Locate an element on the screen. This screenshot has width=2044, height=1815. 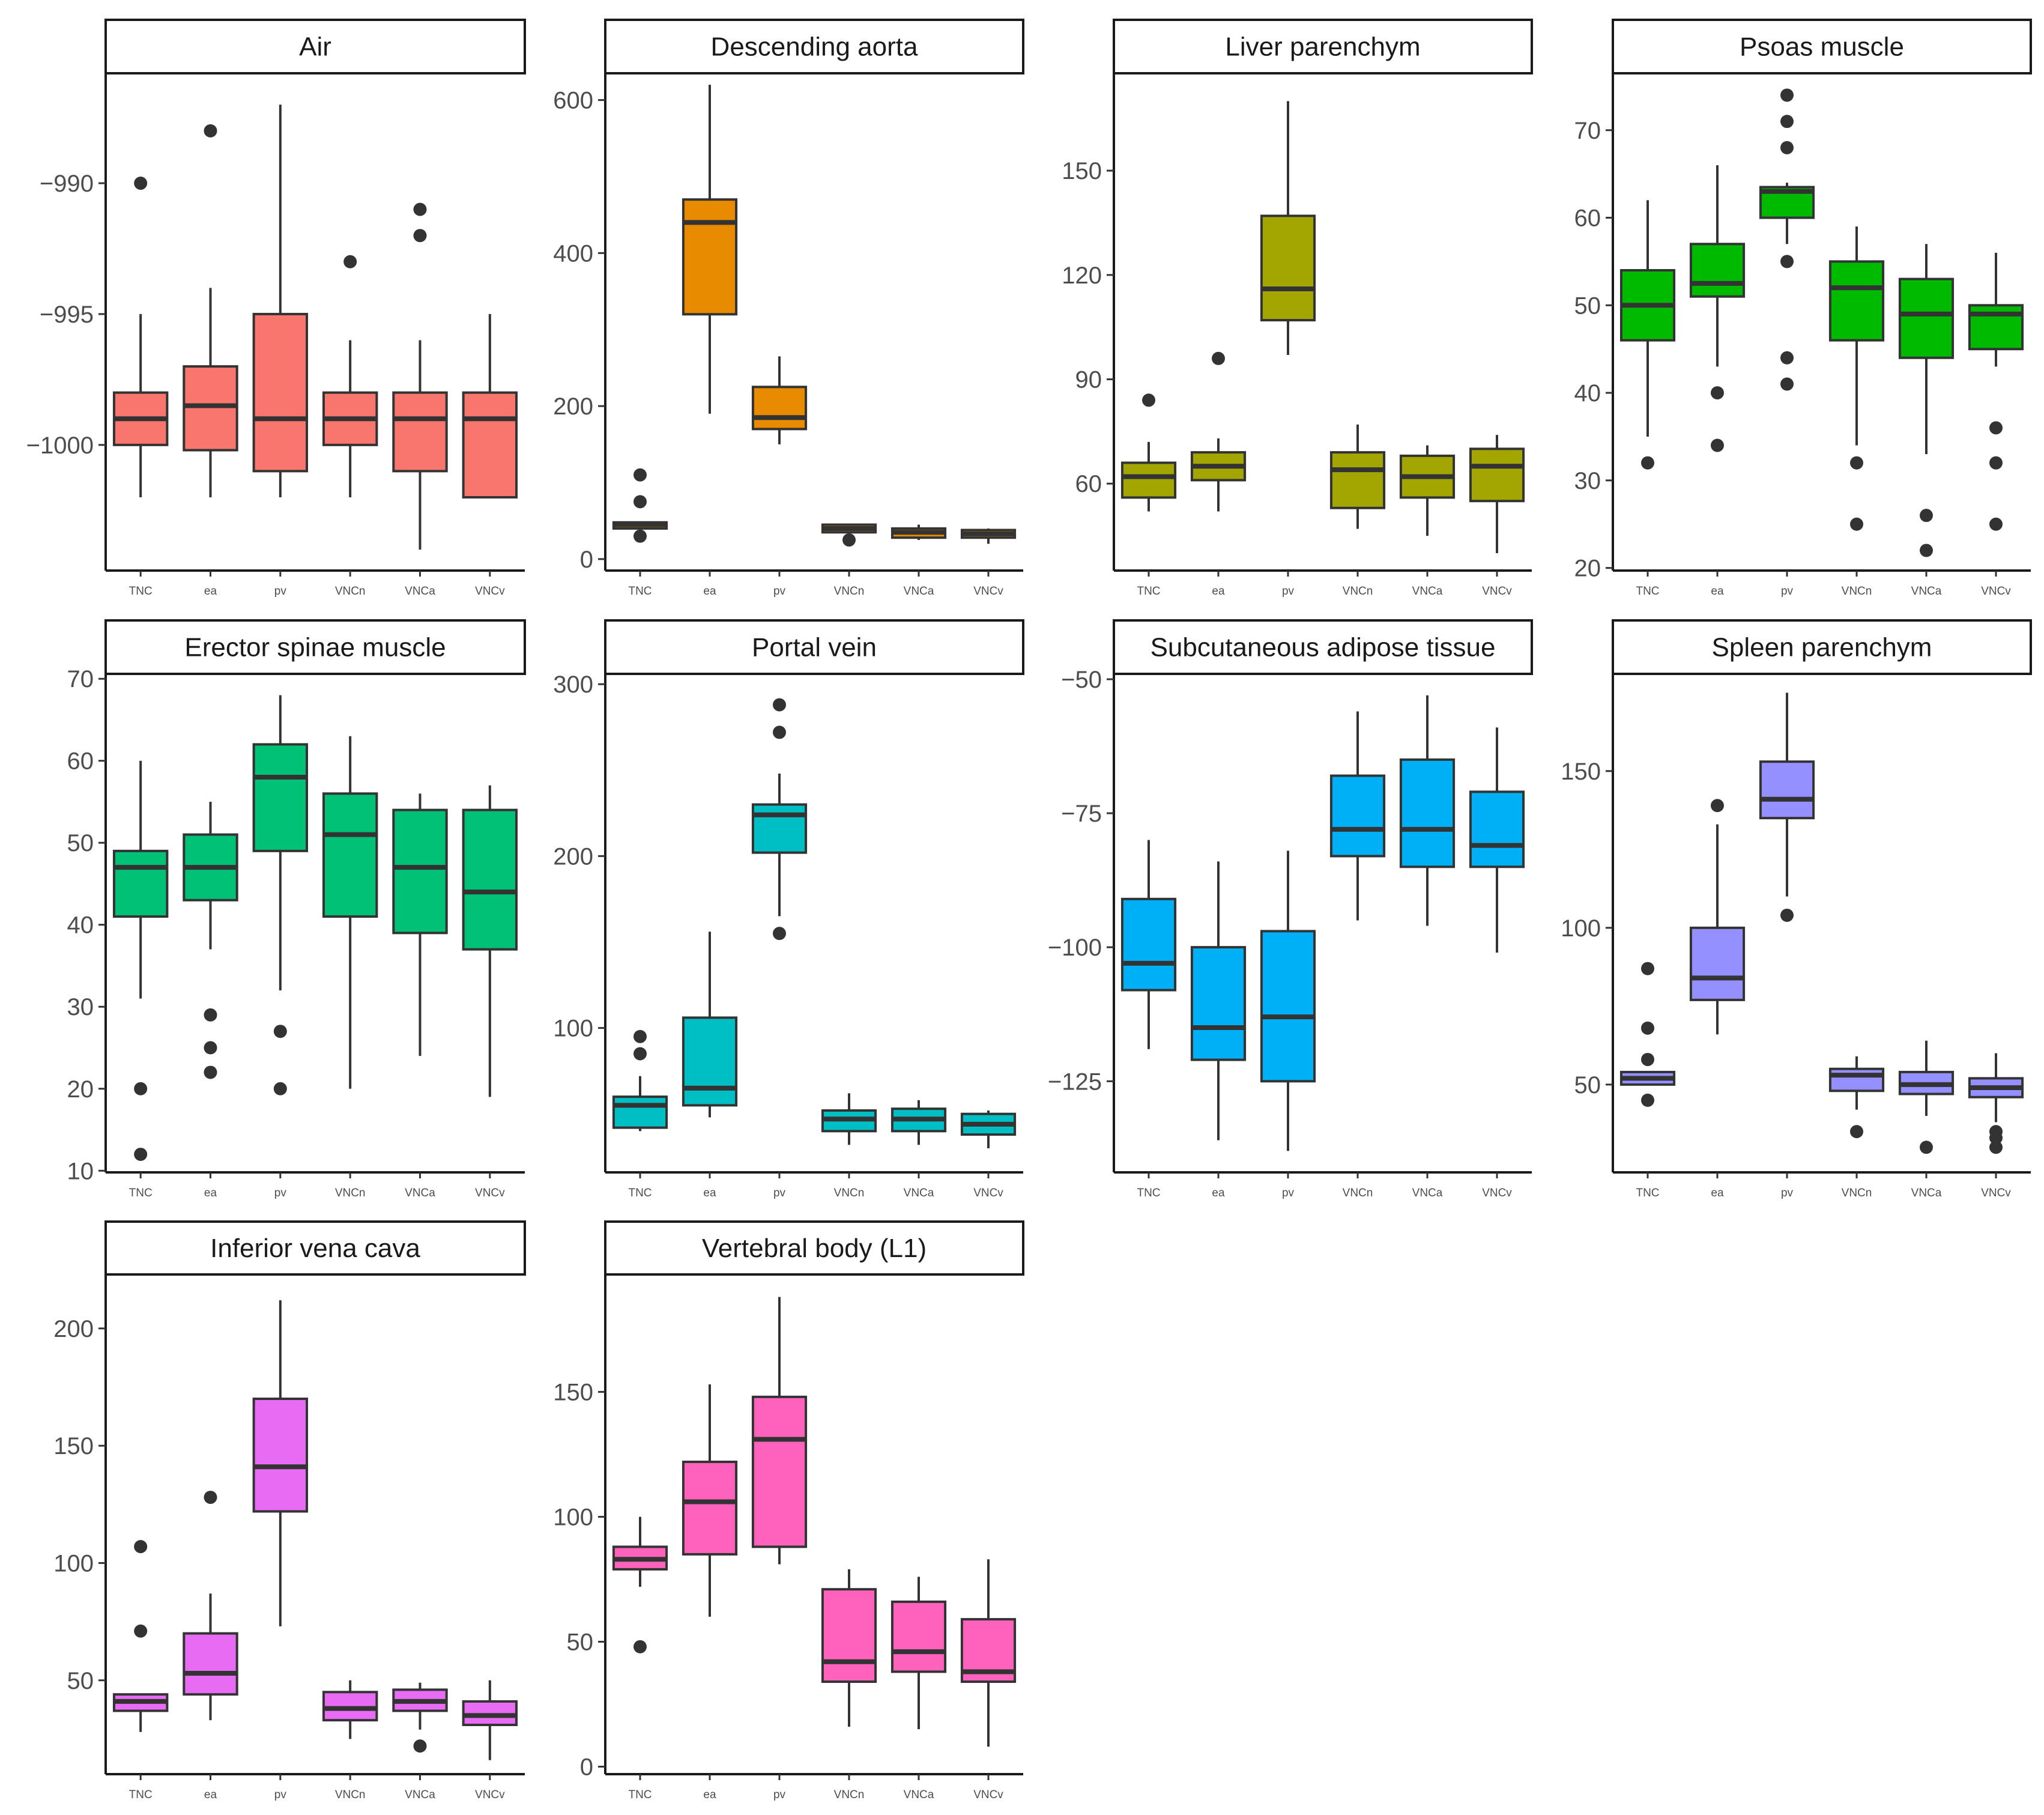
y-tick-label: 0 is located at coordinates (586, 560).